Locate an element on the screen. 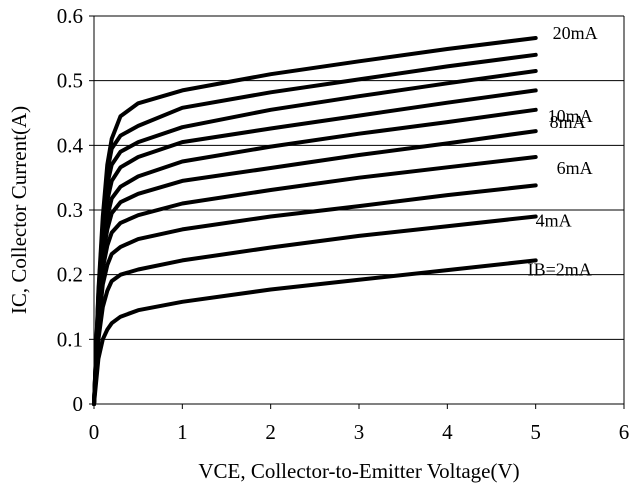 The height and width of the screenshot is (489, 631). y-tick-label-4: 0.4 is located at coordinates (70, 145).